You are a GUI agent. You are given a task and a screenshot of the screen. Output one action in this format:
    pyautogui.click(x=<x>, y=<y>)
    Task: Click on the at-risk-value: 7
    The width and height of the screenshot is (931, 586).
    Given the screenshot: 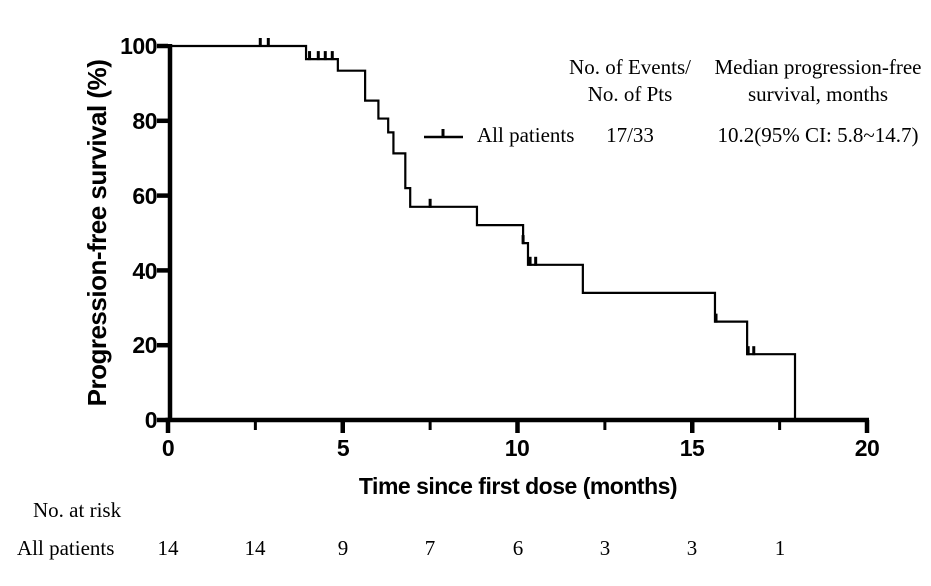 What is the action you would take?
    pyautogui.click(x=430, y=548)
    